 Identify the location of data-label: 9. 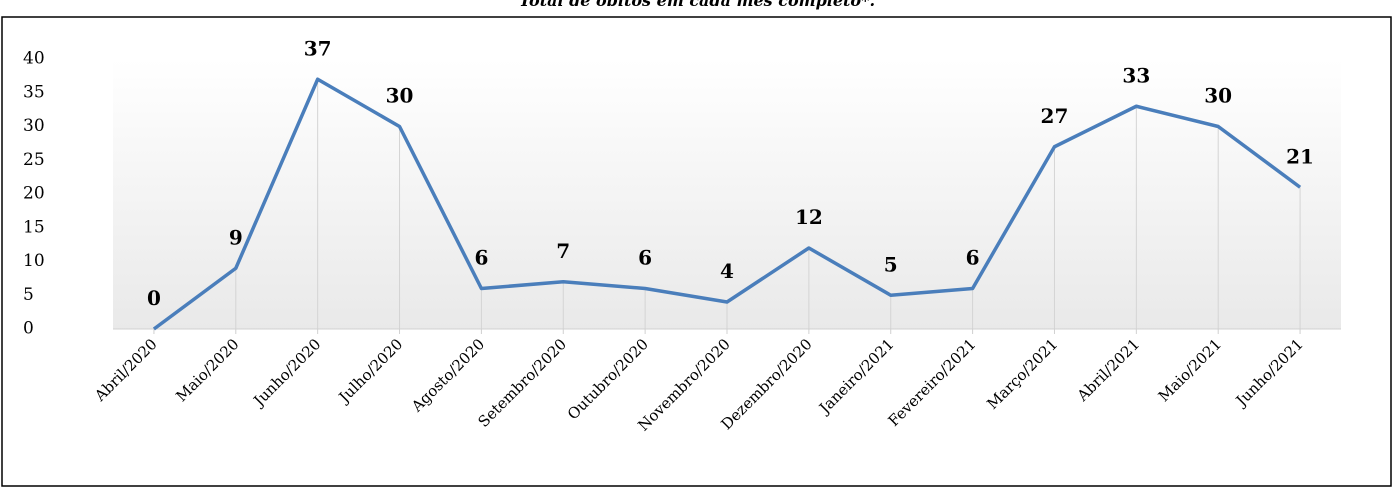
(236, 237).